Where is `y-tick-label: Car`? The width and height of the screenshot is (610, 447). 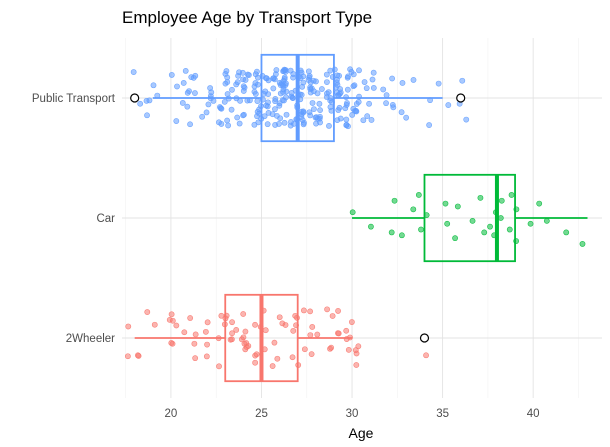
y-tick-label: Car is located at coordinates (105, 219).